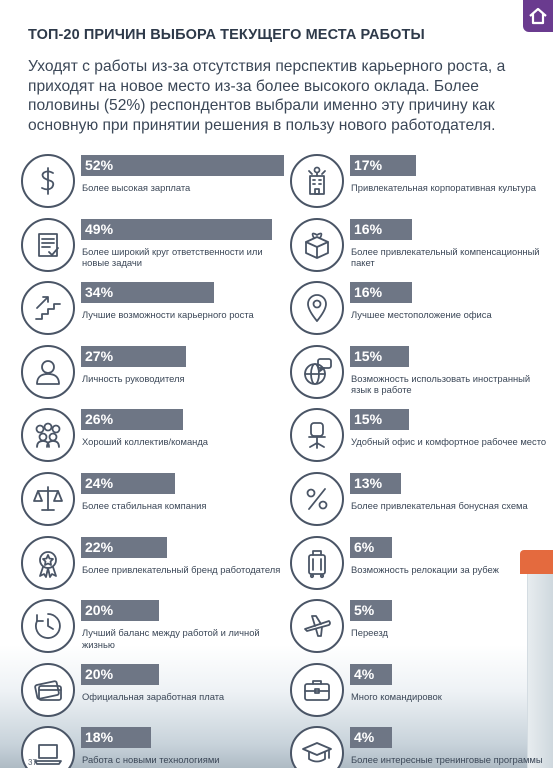 The width and height of the screenshot is (553, 768). I want to click on reason-item: 27% Личность руководителя, so click(152, 375).